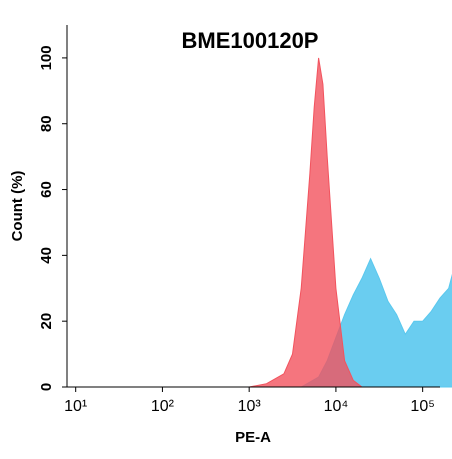 This screenshot has height=459, width=452. What do you see at coordinates (250, 40) in the screenshot?
I see `chart-title: BME100120P` at bounding box center [250, 40].